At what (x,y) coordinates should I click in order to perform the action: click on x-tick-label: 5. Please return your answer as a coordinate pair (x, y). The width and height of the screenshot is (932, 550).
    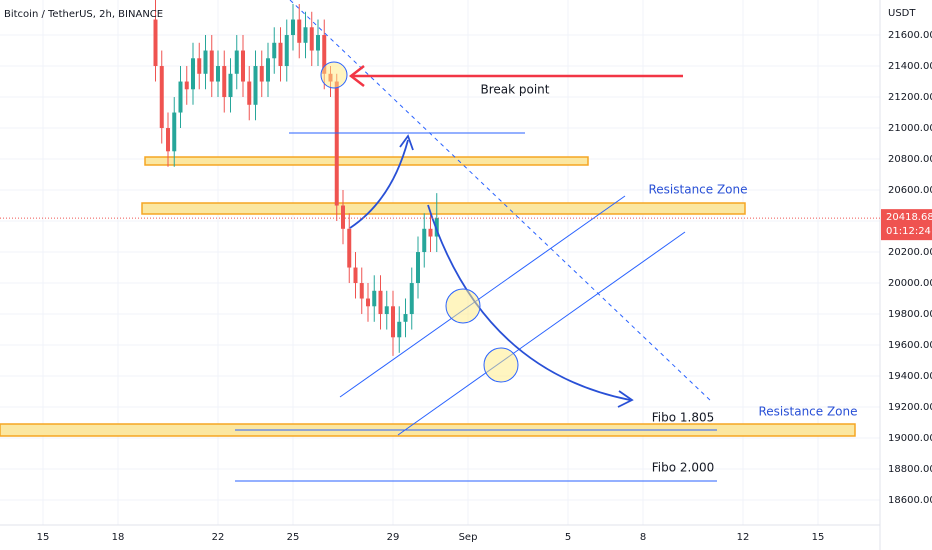
    Looking at the image, I should click on (568, 537).